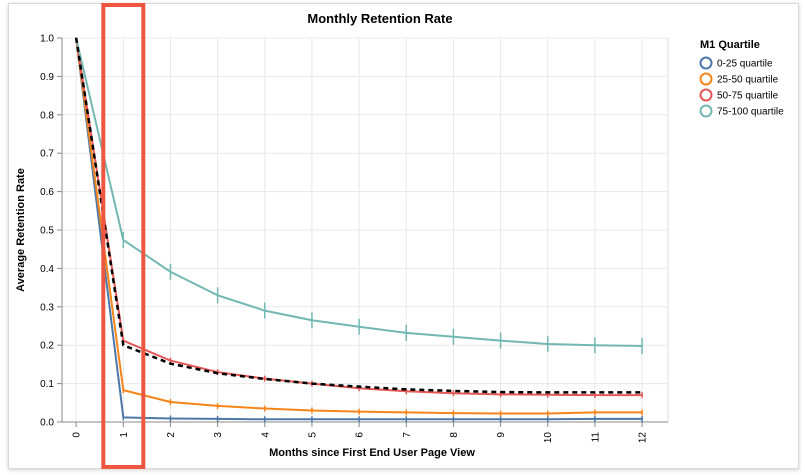 This screenshot has height=475, width=805. What do you see at coordinates (47, 154) in the screenshot?
I see `y-tick-label: 0.7` at bounding box center [47, 154].